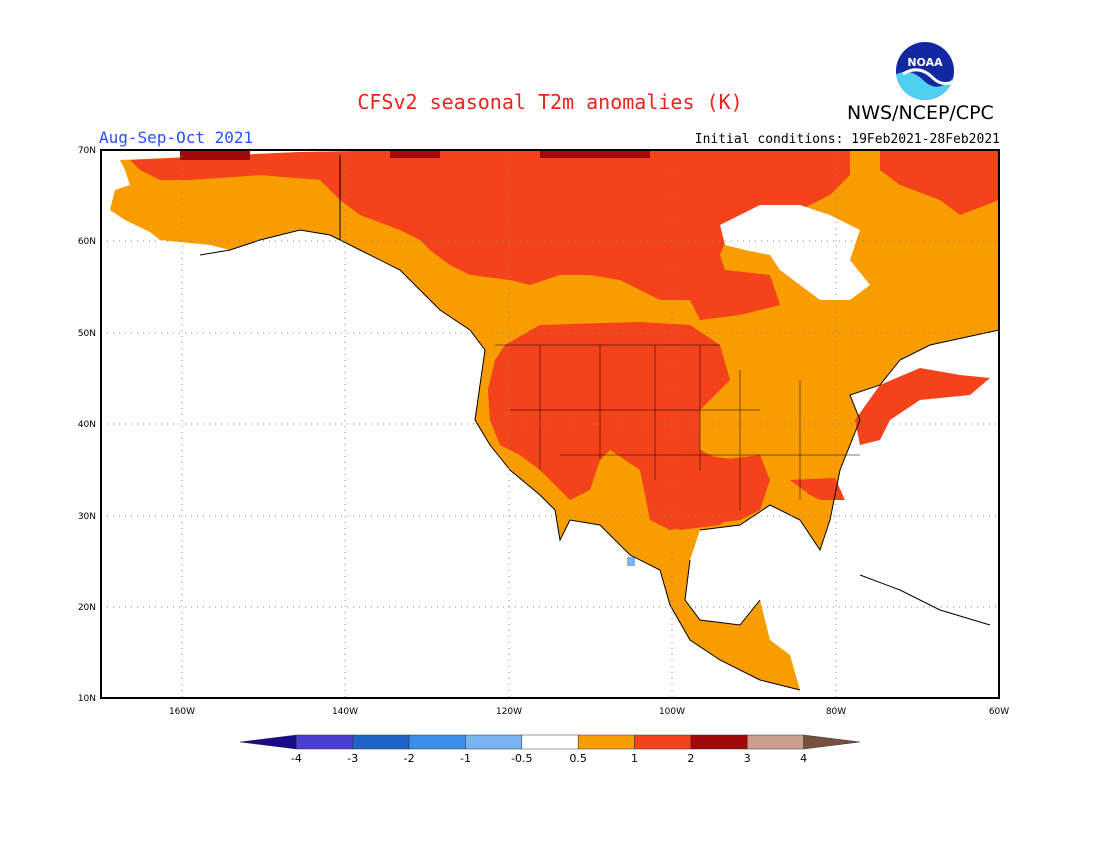 The image size is (1100, 850). What do you see at coordinates (677, 427) in the screenshot?
I see `political-borders` at bounding box center [677, 427].